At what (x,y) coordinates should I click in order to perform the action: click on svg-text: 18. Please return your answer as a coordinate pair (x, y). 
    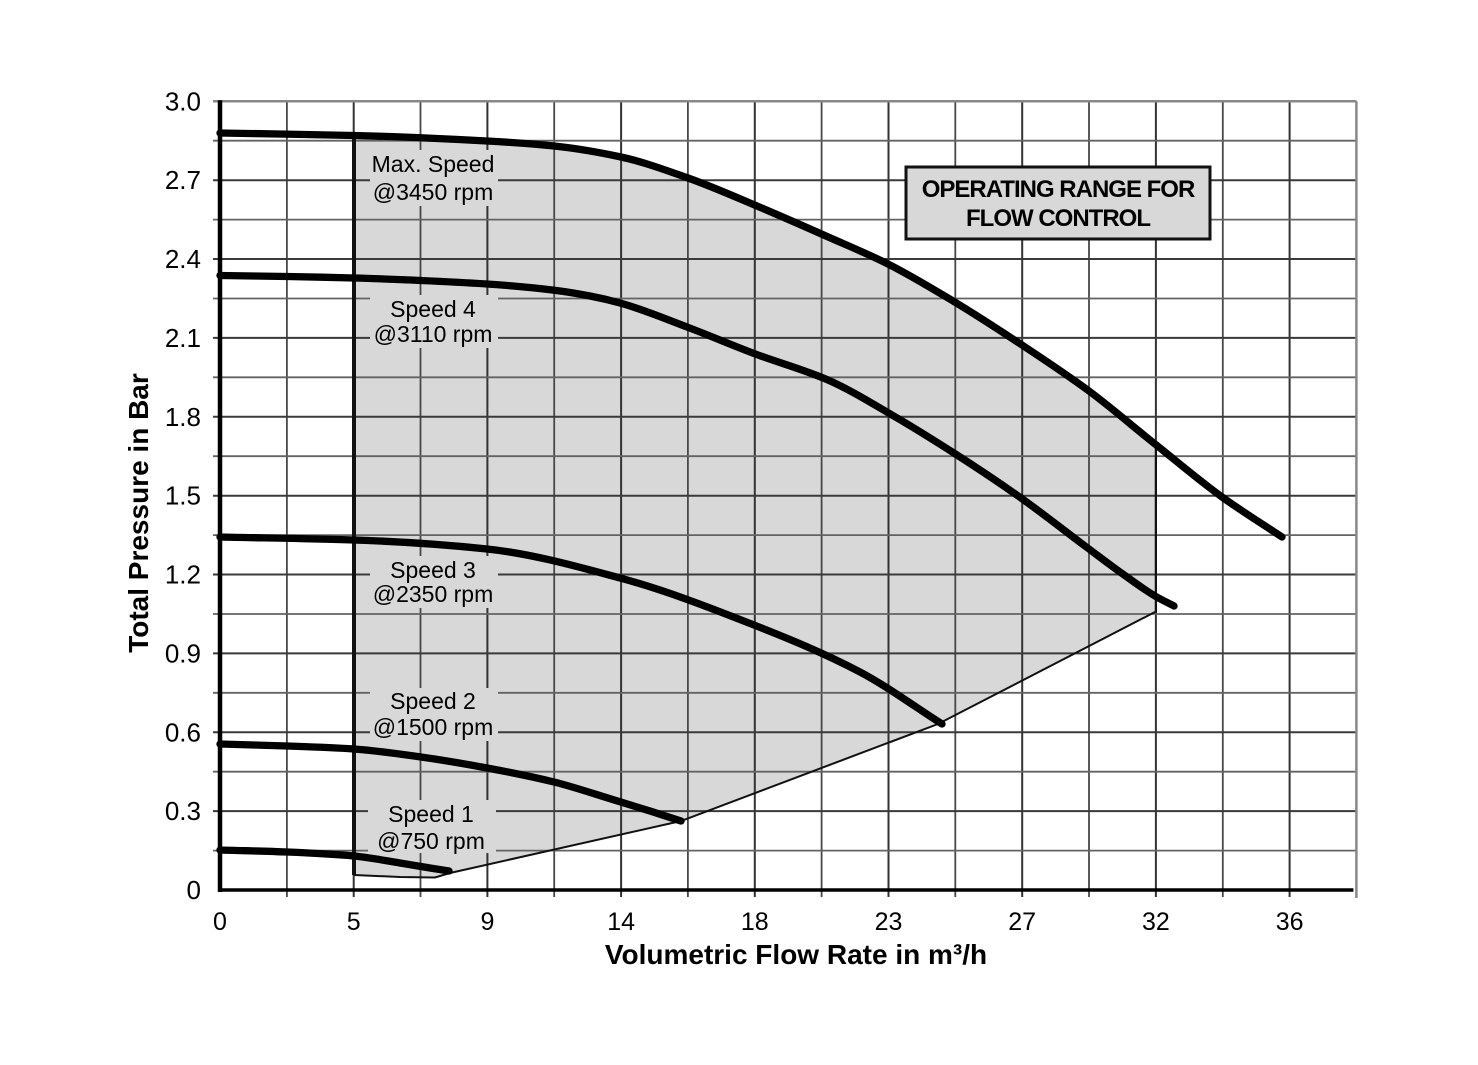
    Looking at the image, I should click on (755, 922).